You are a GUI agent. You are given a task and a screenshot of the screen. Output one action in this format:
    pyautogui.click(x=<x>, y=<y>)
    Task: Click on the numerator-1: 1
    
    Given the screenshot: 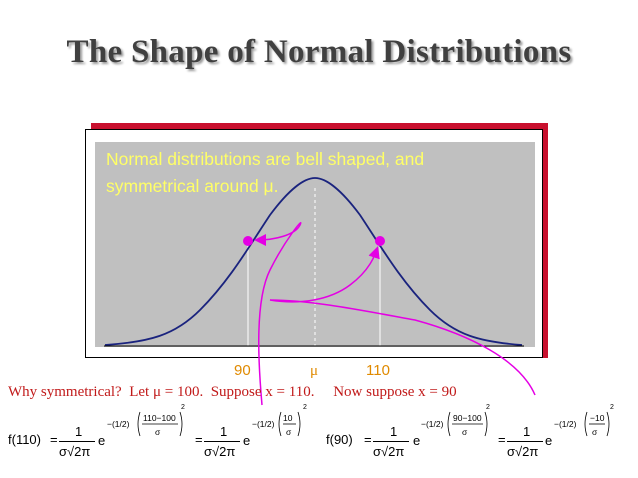 What is the action you would take?
    pyautogui.click(x=79, y=431)
    